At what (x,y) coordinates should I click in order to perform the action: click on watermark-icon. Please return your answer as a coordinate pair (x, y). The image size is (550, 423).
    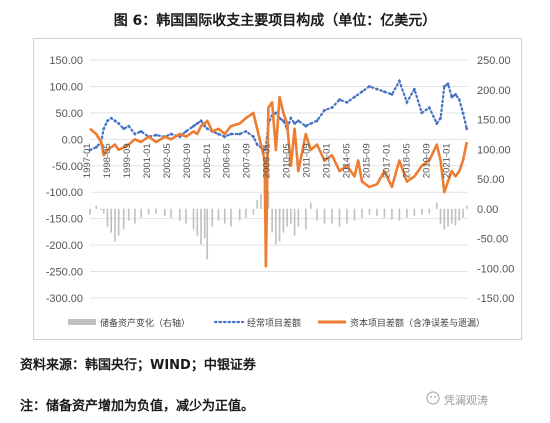
    Looking at the image, I should click on (433, 398).